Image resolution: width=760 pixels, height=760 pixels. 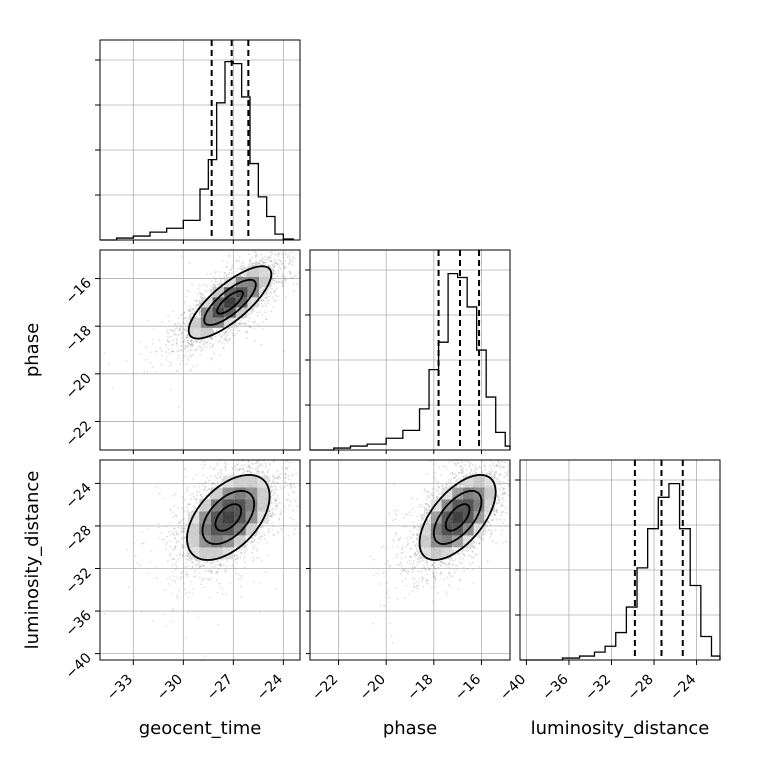 What do you see at coordinates (206, 302) in the screenshot?
I see `density-cell` at bounding box center [206, 302].